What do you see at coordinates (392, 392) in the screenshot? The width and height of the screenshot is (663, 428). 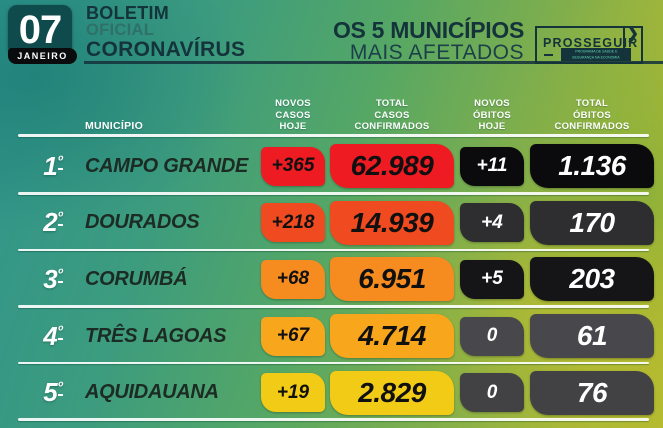 I see `total-casos-badge: 2.829` at bounding box center [392, 392].